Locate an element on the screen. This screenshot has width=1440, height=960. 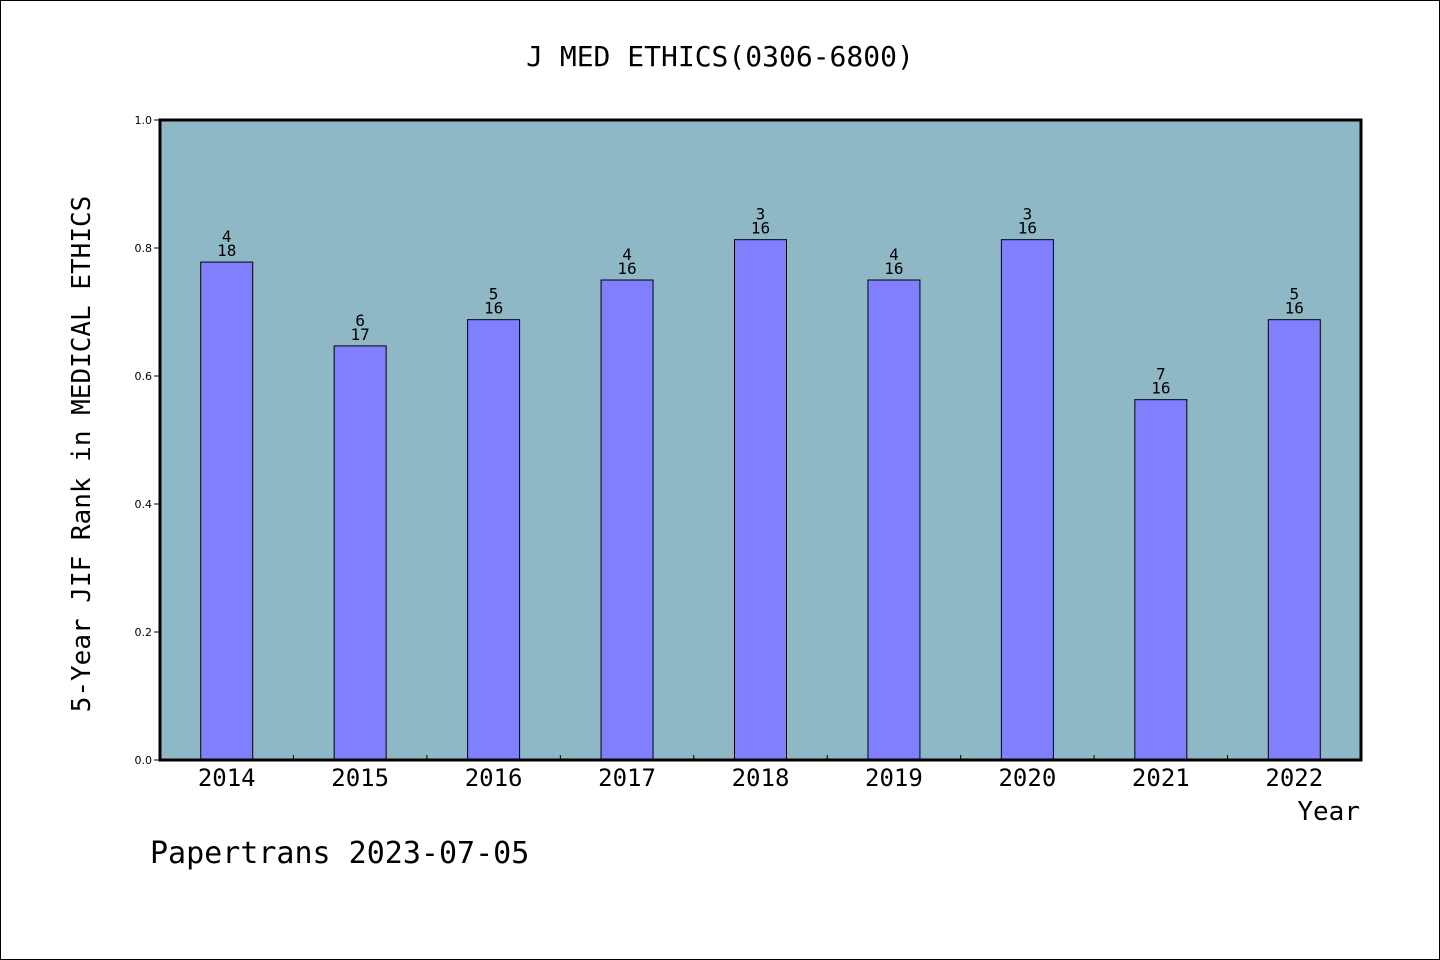
bar-rank-label: 7 is located at coordinates (1161, 374).